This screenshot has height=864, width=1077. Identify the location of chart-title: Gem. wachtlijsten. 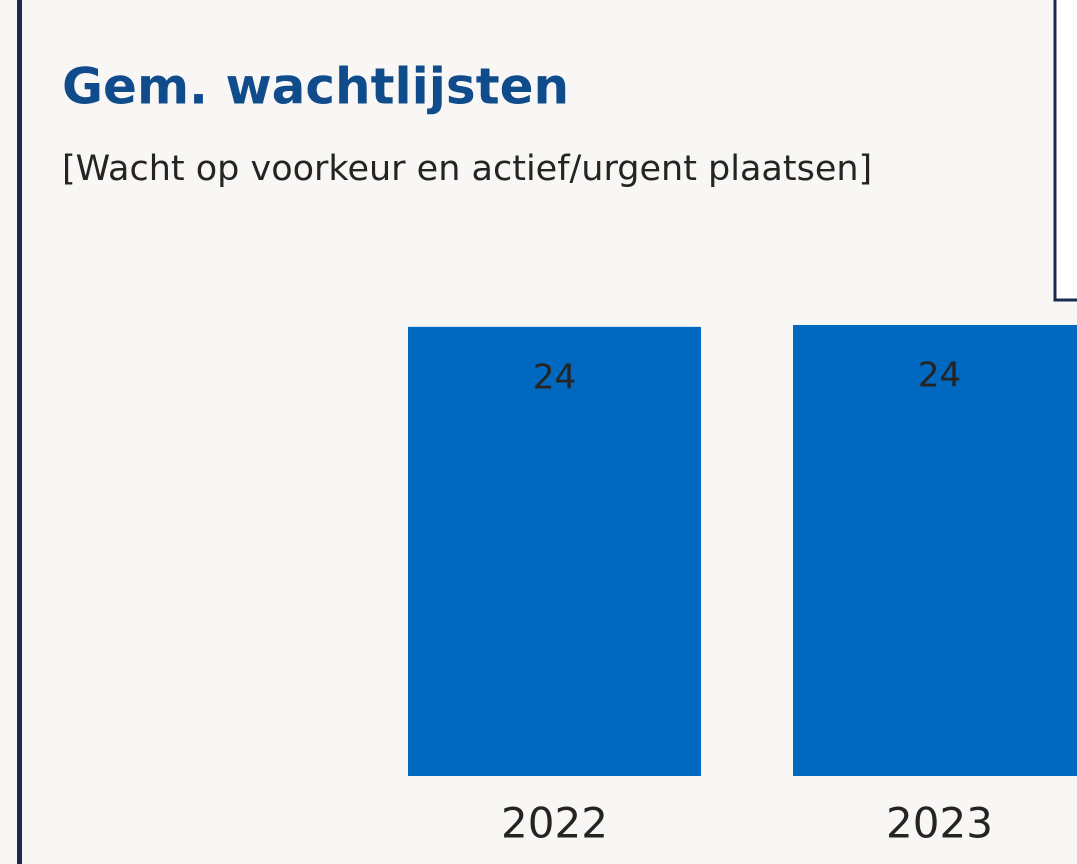
(315, 87).